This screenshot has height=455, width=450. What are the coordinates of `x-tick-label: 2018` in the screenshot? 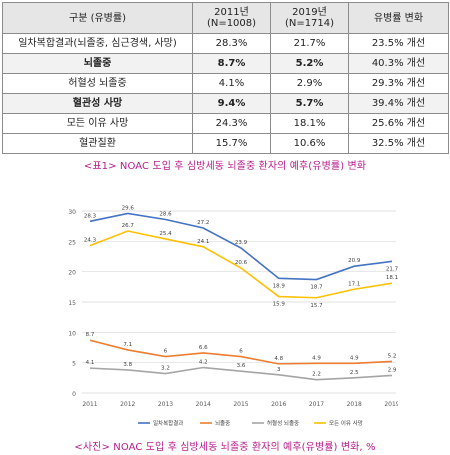 It's located at (354, 404).